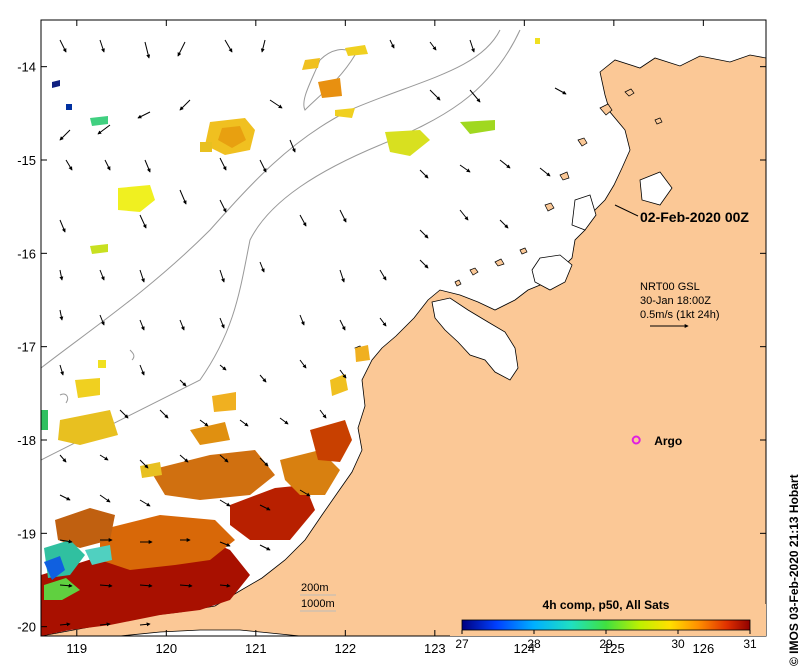 The height and width of the screenshot is (672, 809). I want to click on colorbar-tick-label: 28, so click(534, 644).